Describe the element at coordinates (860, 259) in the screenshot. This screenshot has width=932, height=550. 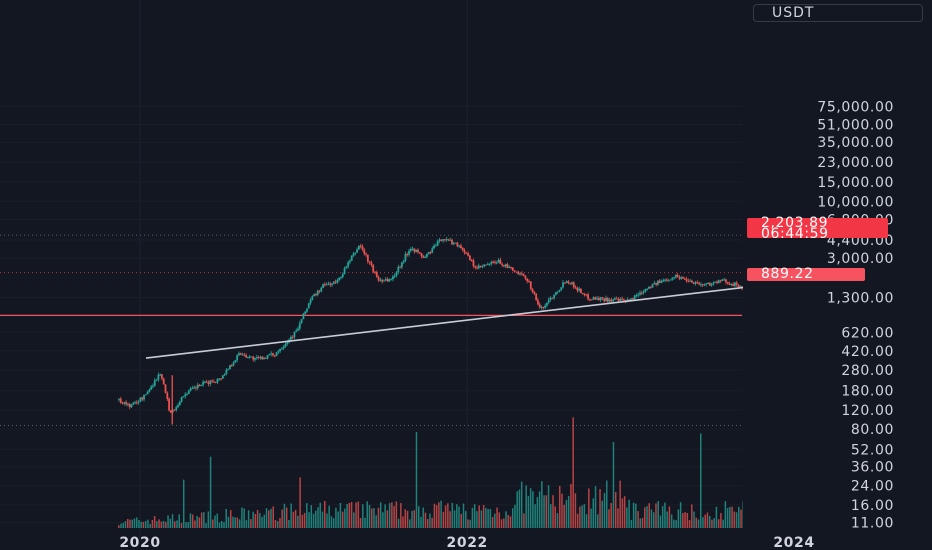
I see `y-axis-label: 3,000.00` at that location.